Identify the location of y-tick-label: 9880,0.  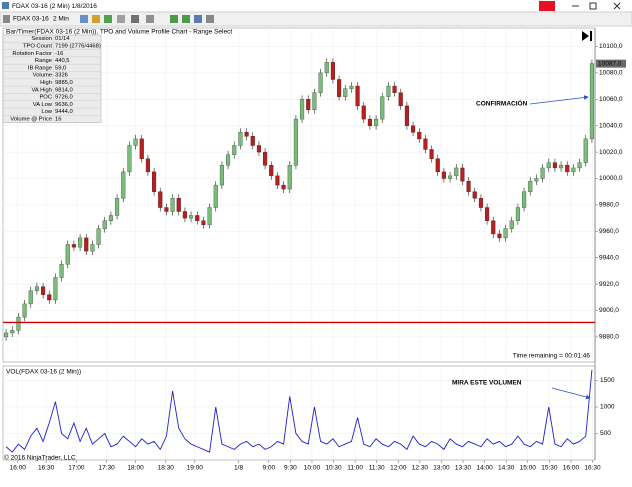
(609, 337).